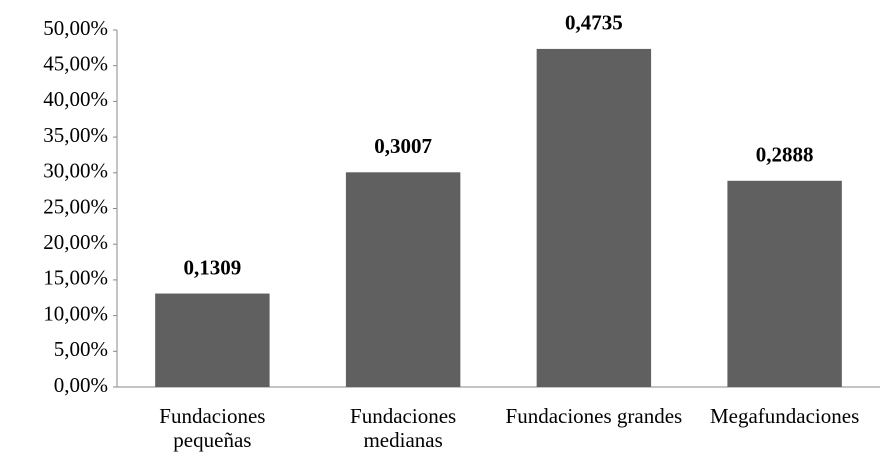  Describe the element at coordinates (785, 155) in the screenshot. I see `value-label: 0,2888` at that location.